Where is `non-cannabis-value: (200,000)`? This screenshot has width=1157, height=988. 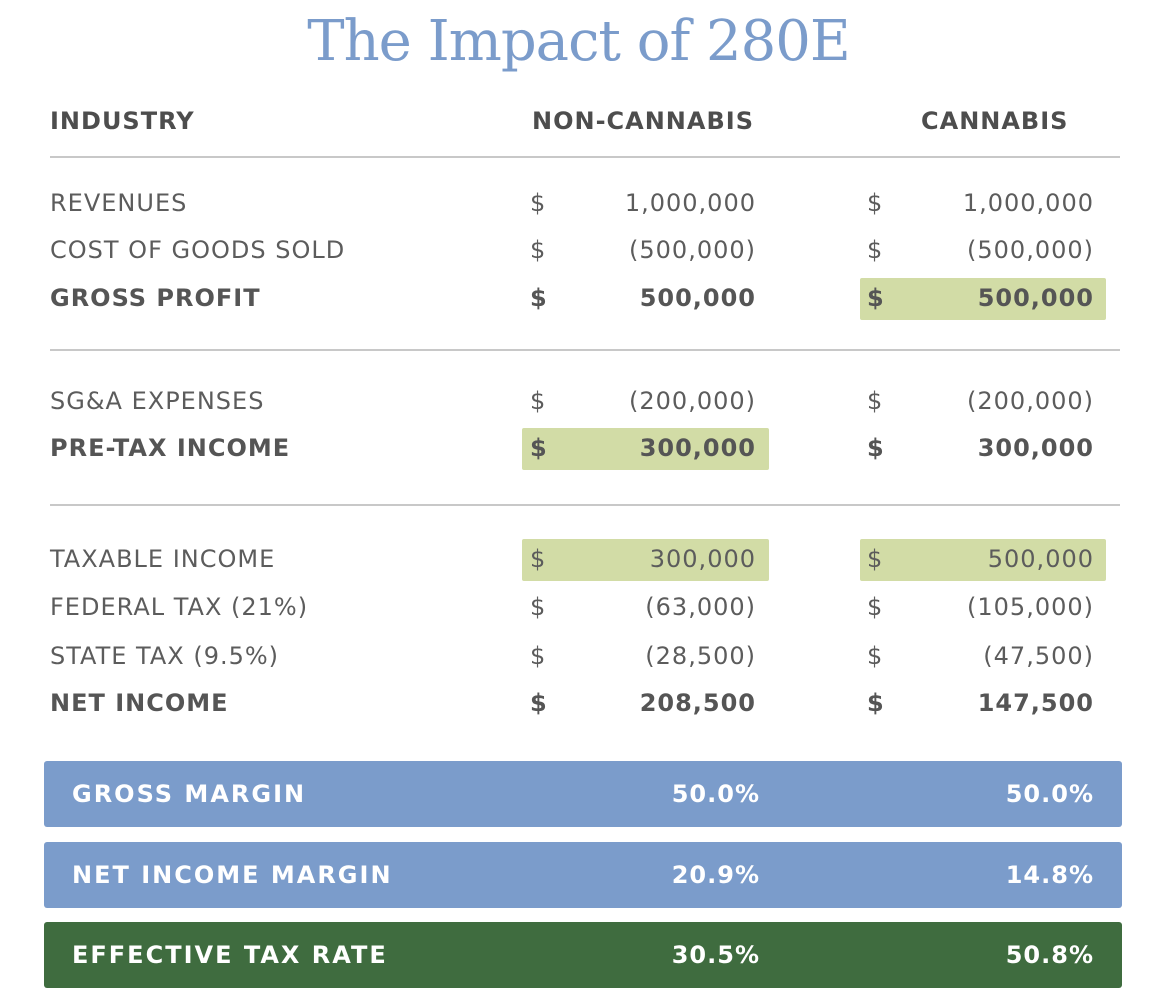 non-cannabis-value: (200,000) is located at coordinates (692, 401).